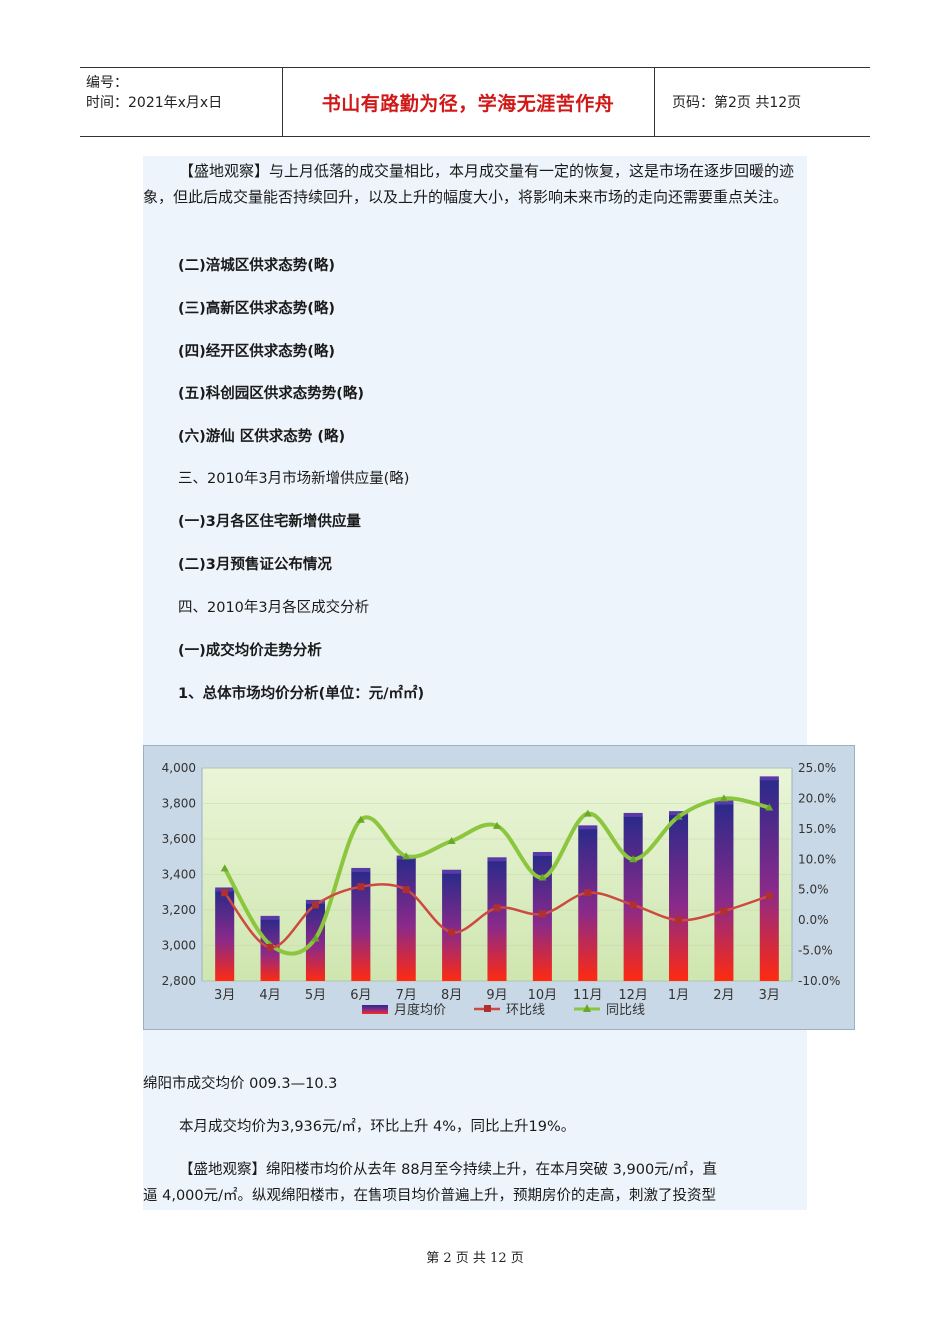 The image size is (950, 1344). What do you see at coordinates (179, 946) in the screenshot?
I see `y-left-tick-label: 3,000` at bounding box center [179, 946].